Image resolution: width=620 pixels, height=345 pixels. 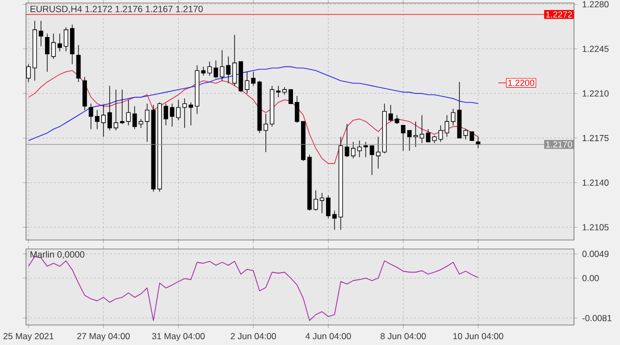 I want to click on text: 1.2200, so click(x=521, y=83).